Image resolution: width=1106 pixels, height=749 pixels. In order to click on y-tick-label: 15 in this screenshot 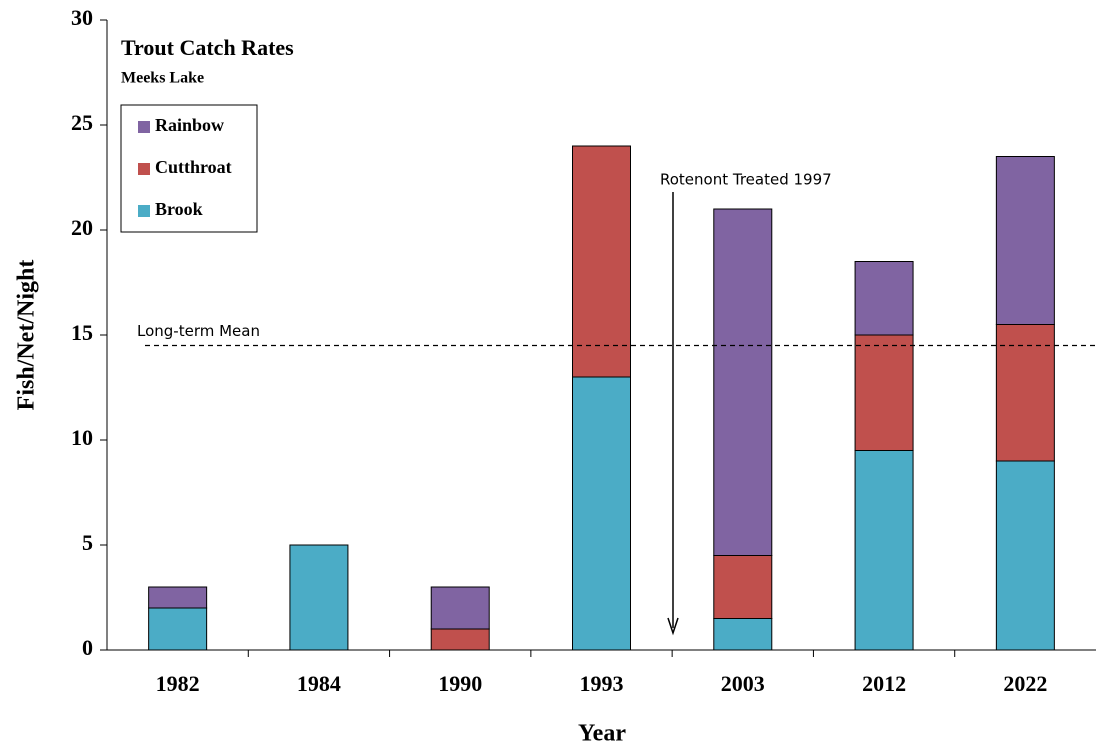, I will do `click(82, 332)`.